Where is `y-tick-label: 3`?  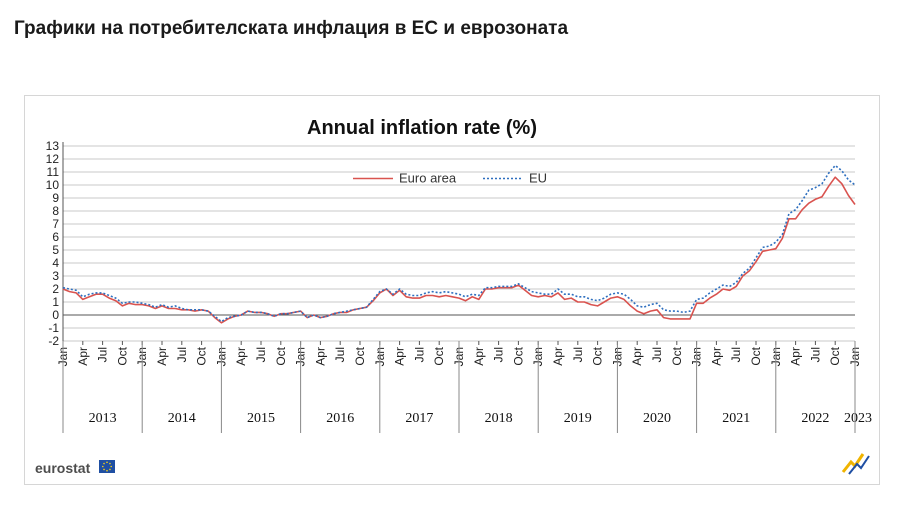 y-tick-label: 3 is located at coordinates (55, 276).